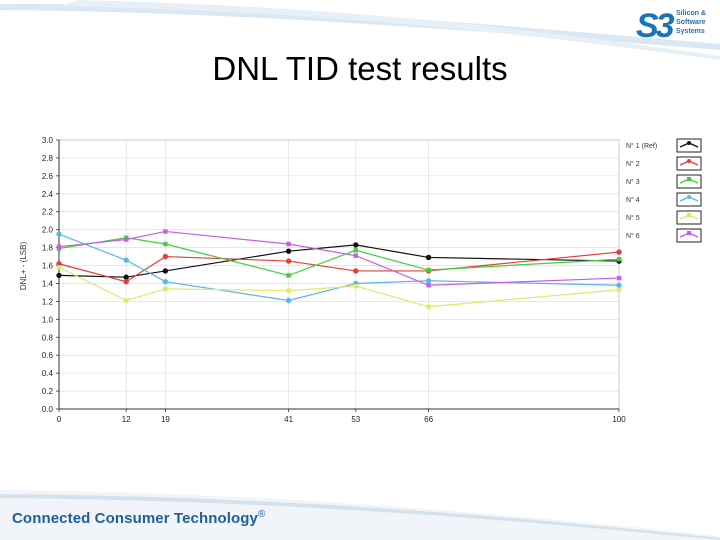 This screenshot has width=720, height=540. I want to click on registered-mark: ®, so click(261, 514).